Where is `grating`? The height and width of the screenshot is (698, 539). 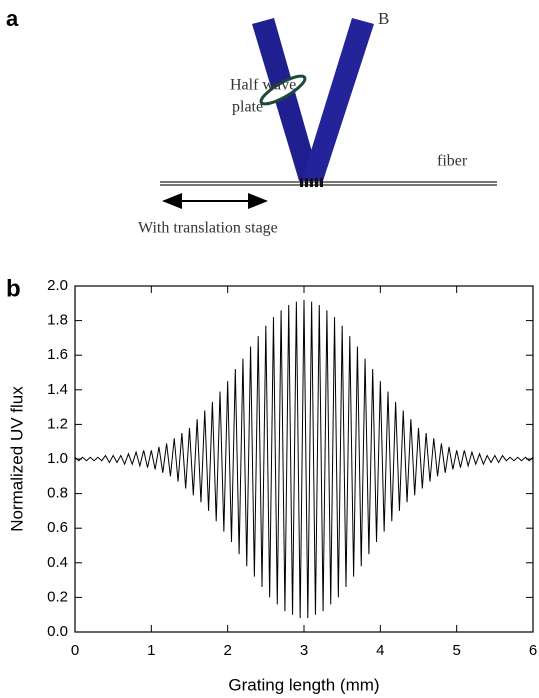
grating is located at coordinates (311, 182).